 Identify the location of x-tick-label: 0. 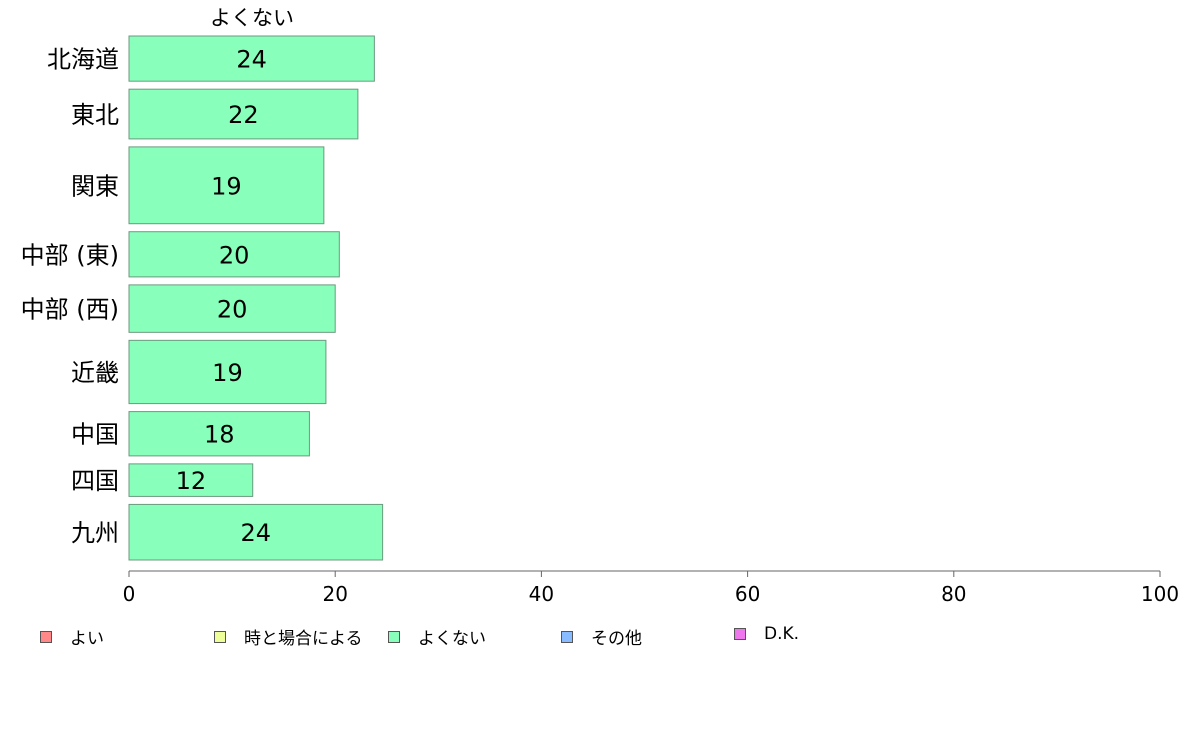
(129, 594).